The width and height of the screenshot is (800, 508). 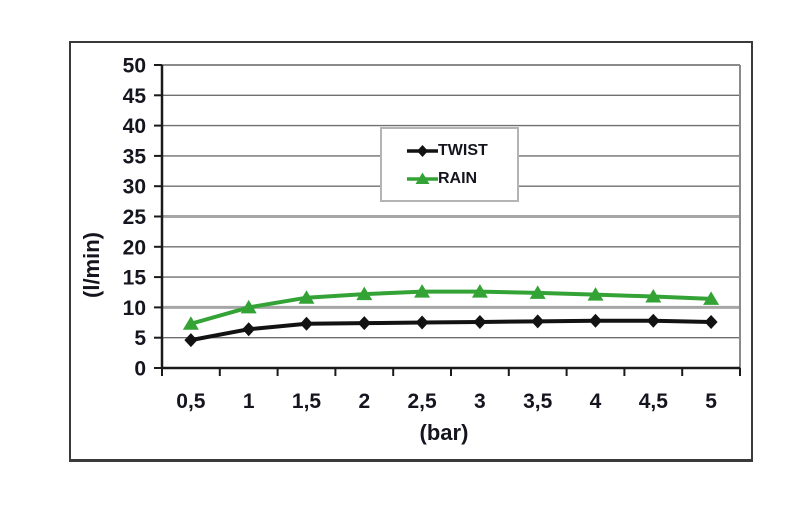 I want to click on svg-text: 25, so click(x=135, y=217).